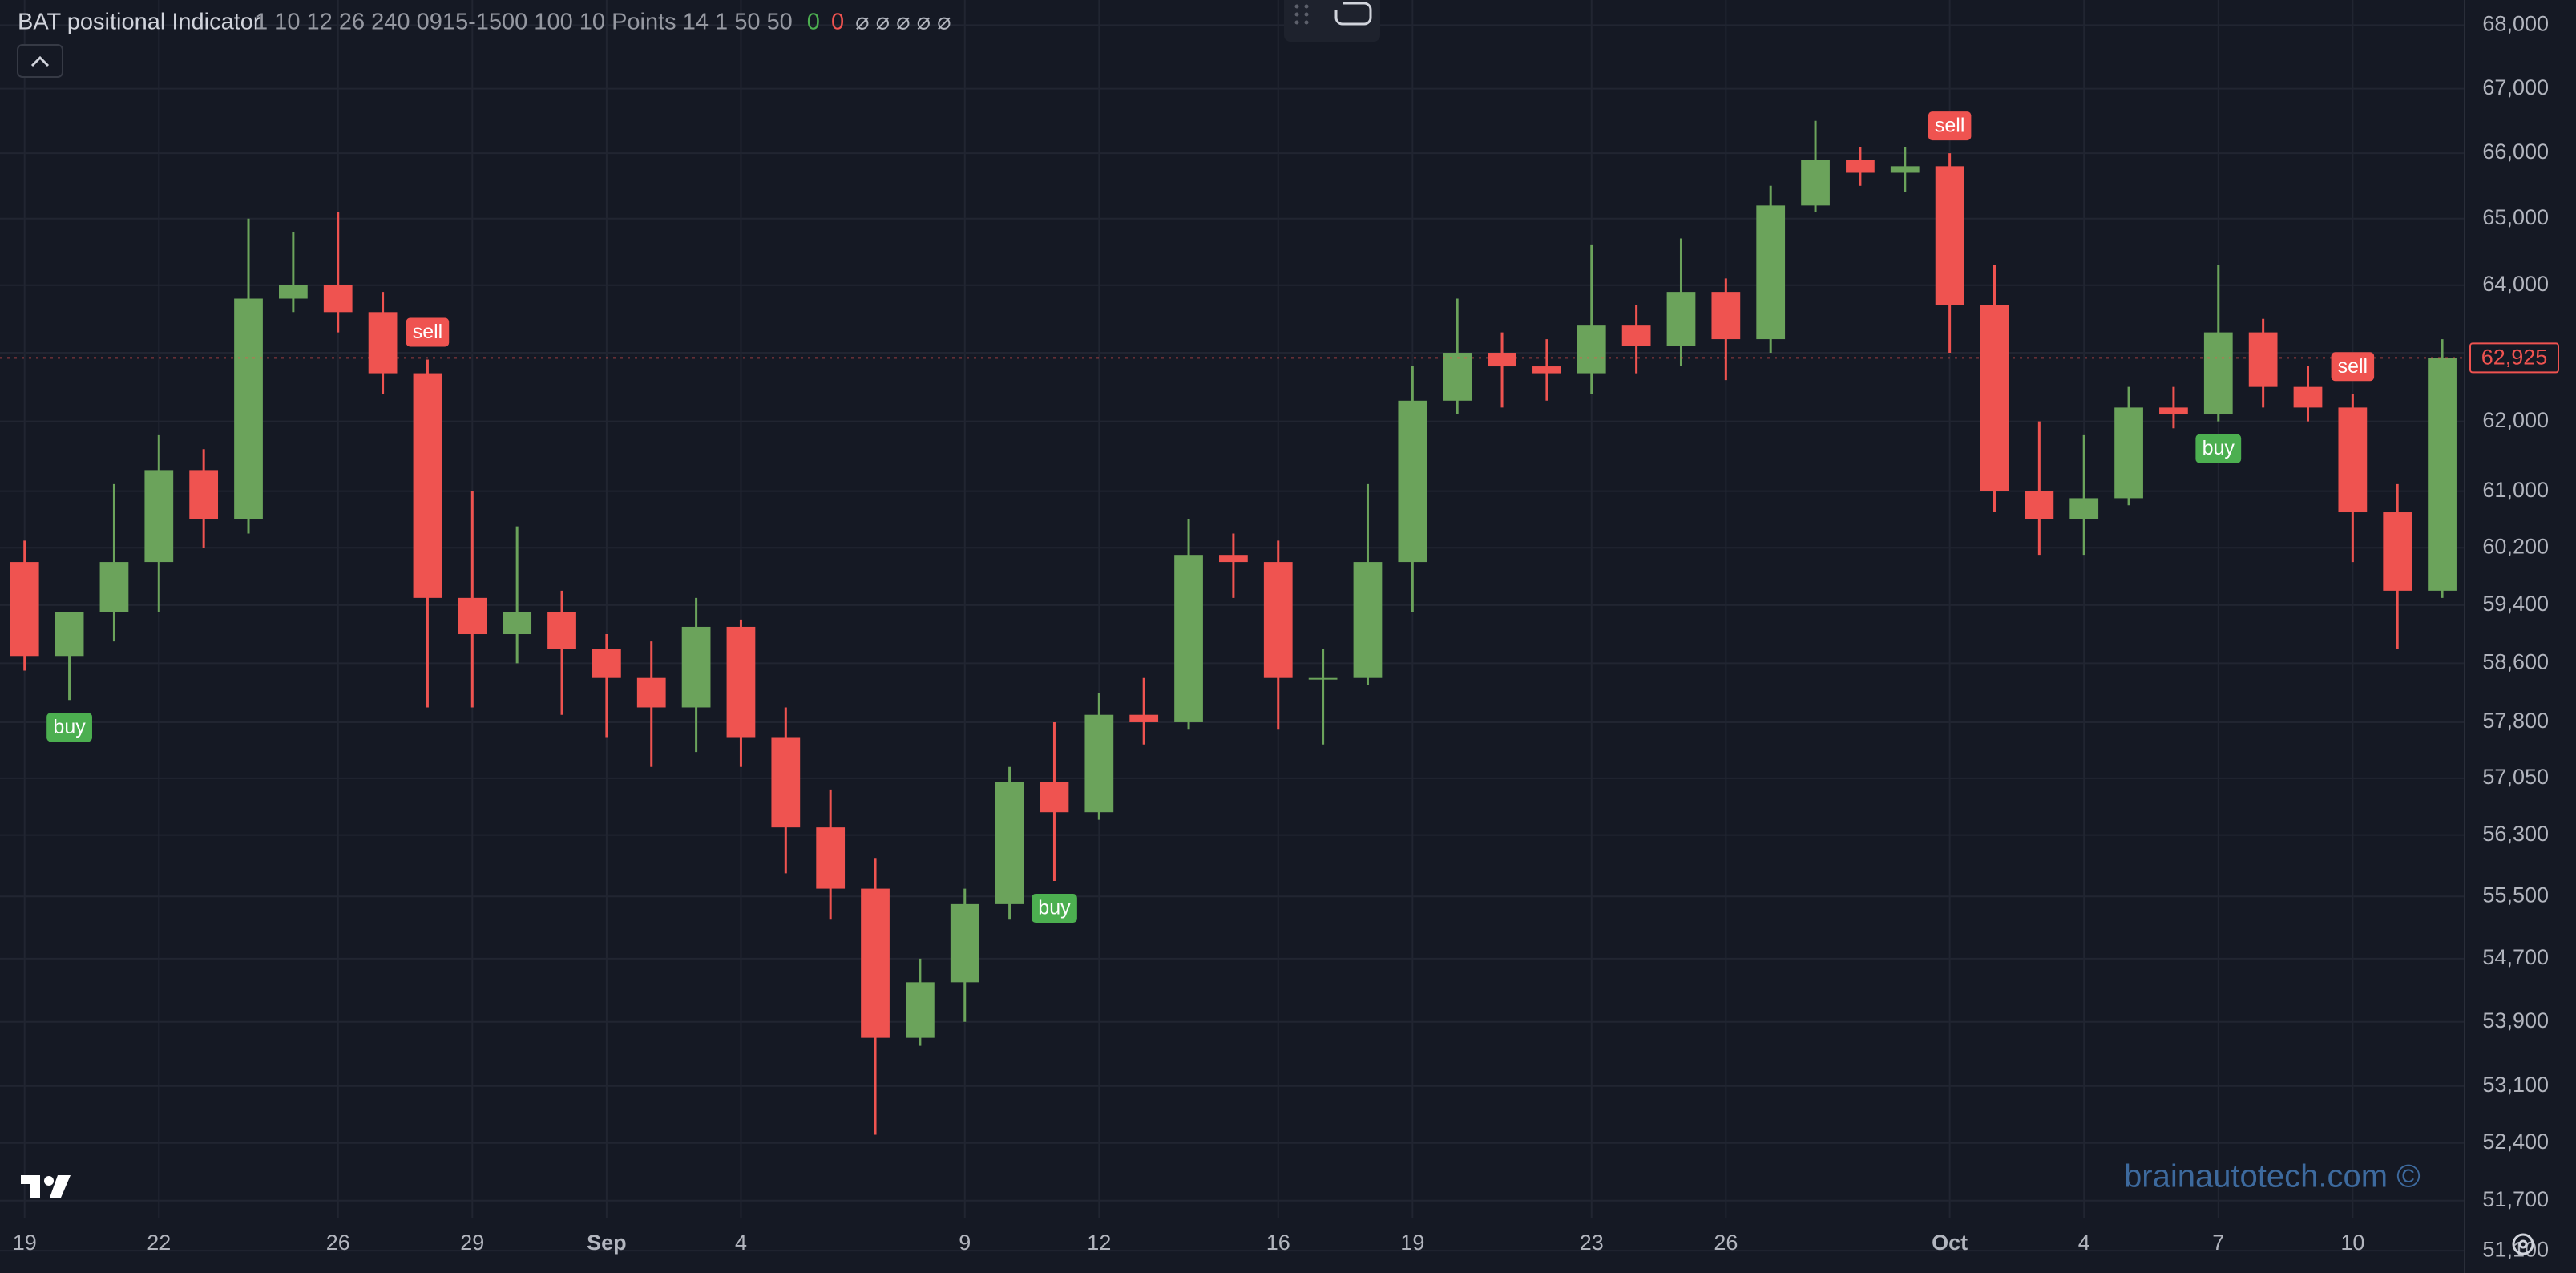  What do you see at coordinates (2515, 1199) in the screenshot?
I see `y-tick-label: 51,700` at bounding box center [2515, 1199].